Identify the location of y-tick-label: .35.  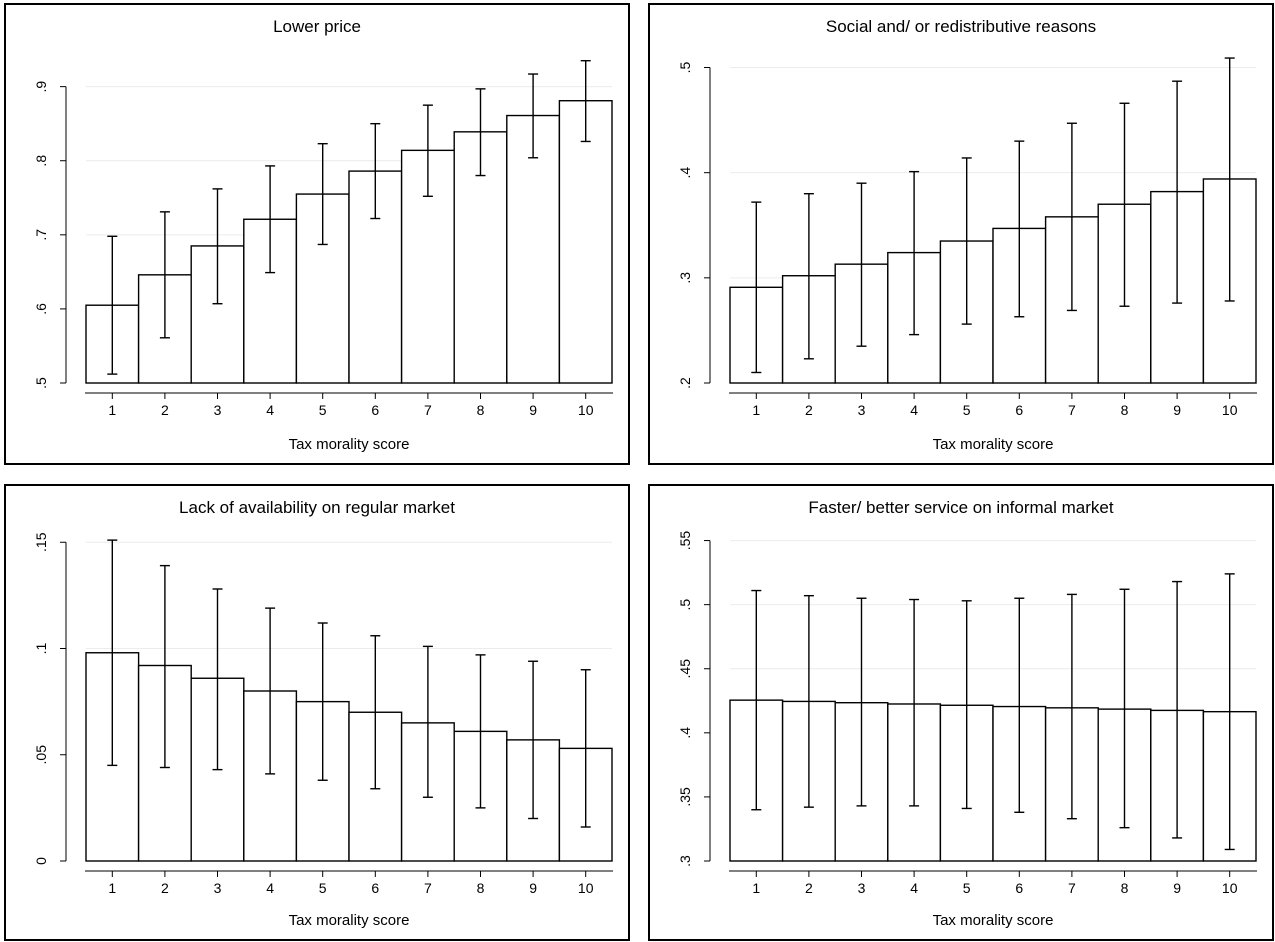
(685, 797).